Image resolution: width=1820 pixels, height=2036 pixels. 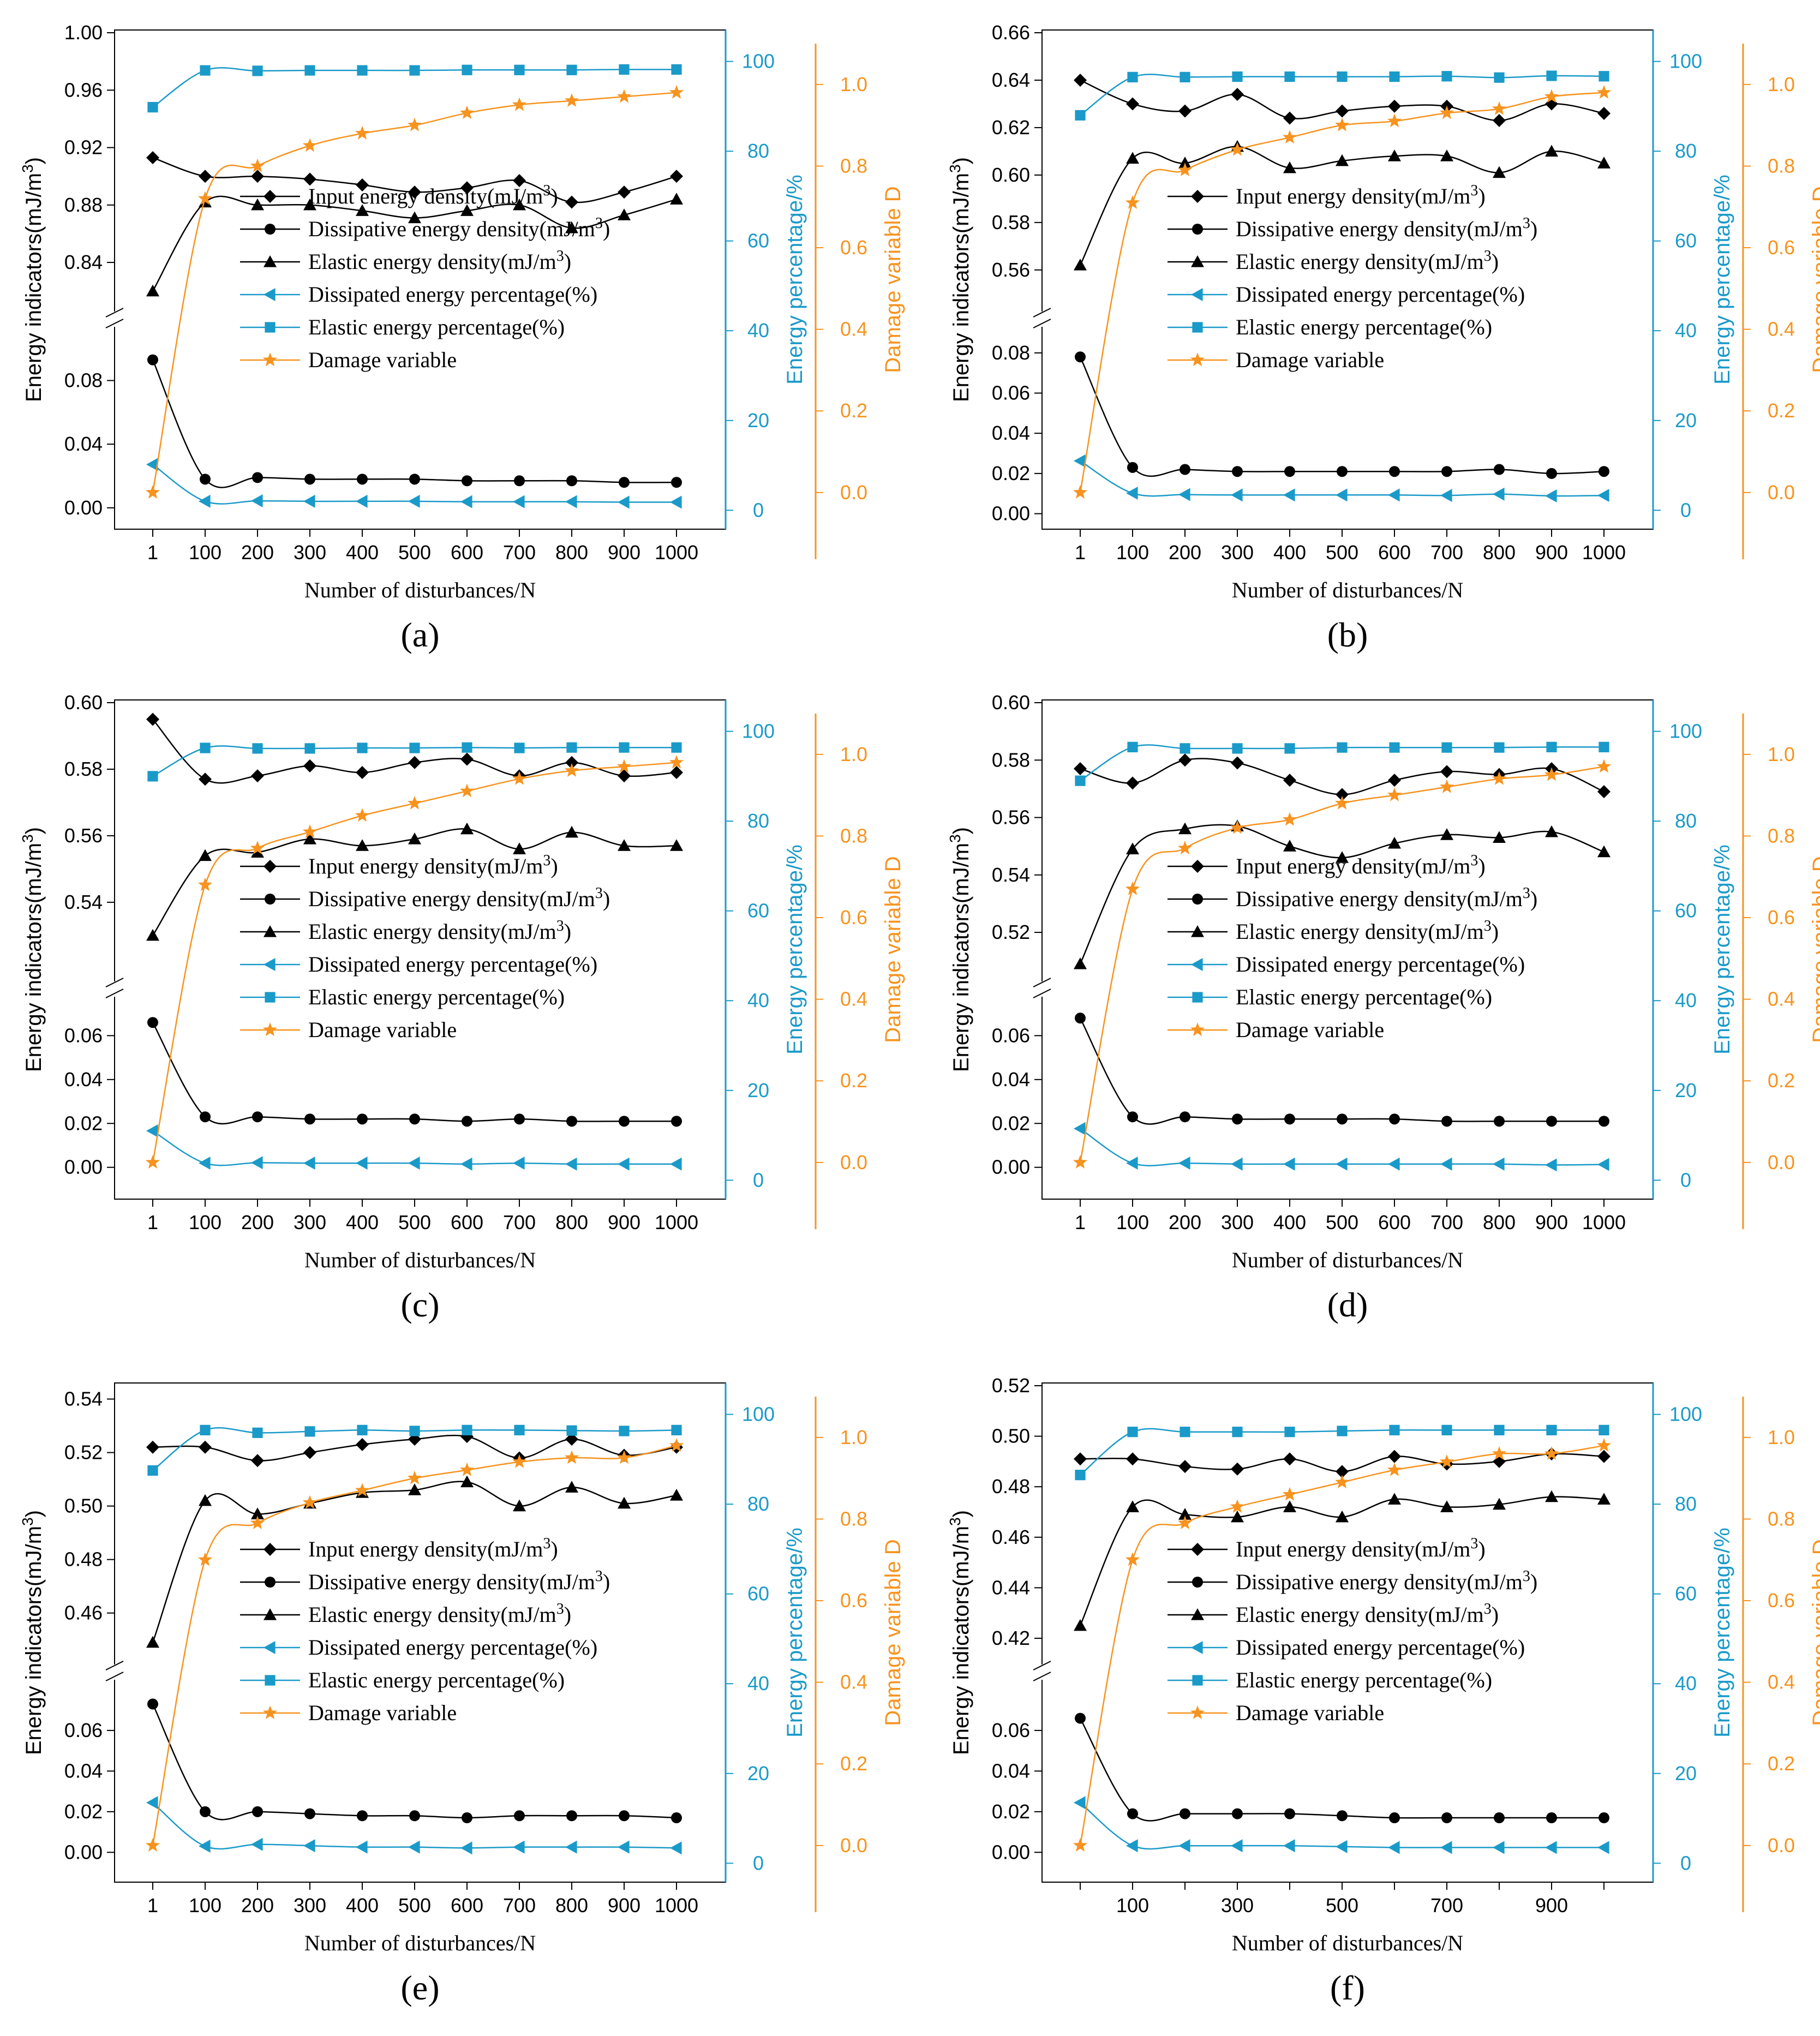 I want to click on y-tick-label: 0.02, so click(x=1011, y=1812).